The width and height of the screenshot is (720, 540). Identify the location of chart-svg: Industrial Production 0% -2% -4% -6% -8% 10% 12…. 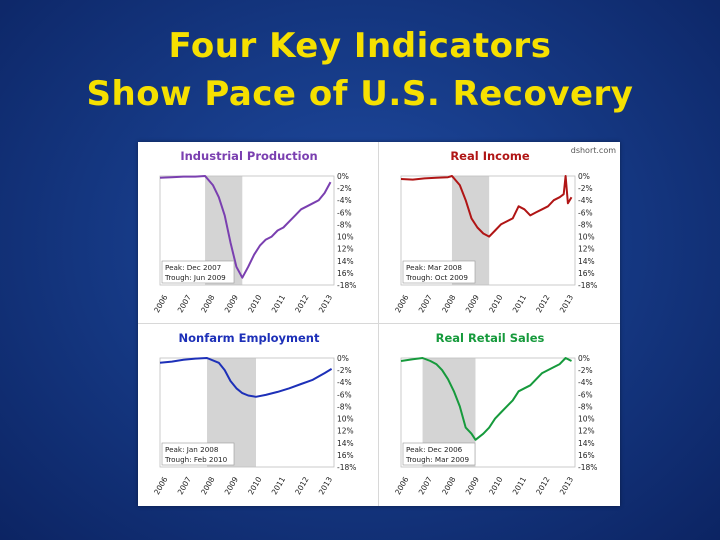
(254, 231).